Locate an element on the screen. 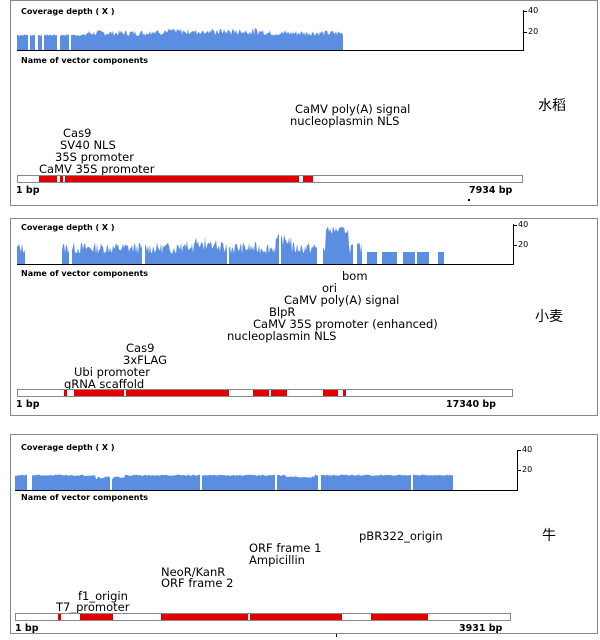 The height and width of the screenshot is (640, 600). component-label: 3xFLAG is located at coordinates (145, 360).